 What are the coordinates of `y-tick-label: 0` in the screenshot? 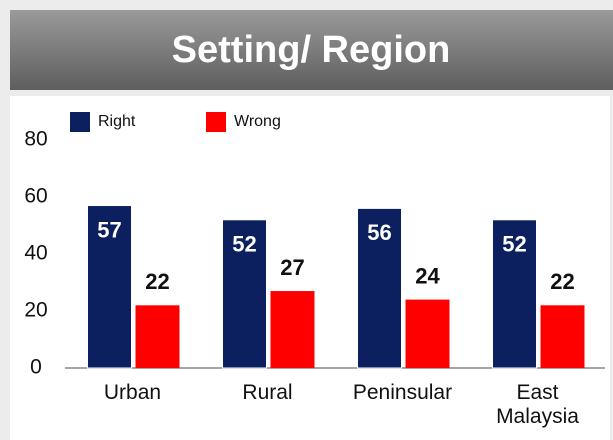 It's located at (36, 367).